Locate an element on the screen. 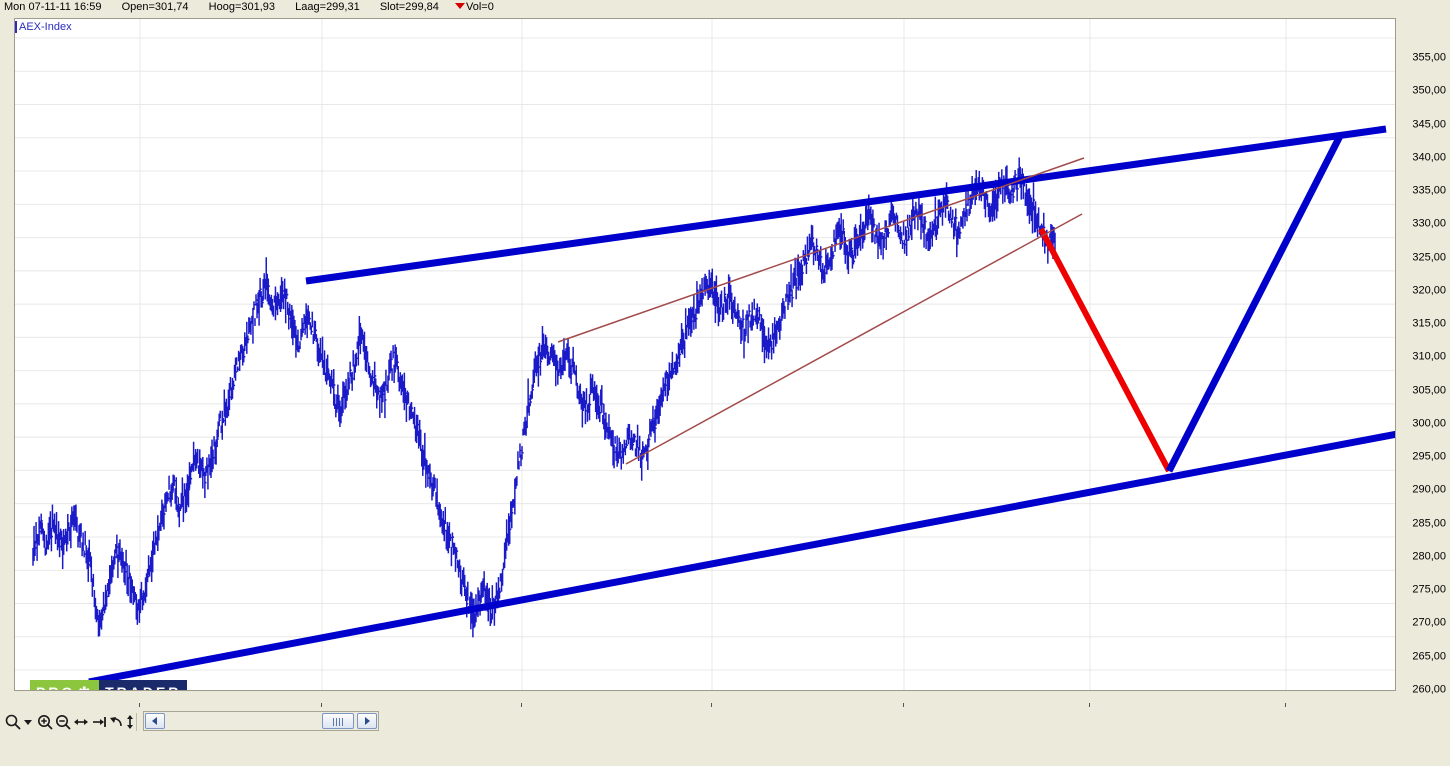  price-axis-tick: 270,00 is located at coordinates (1429, 622).